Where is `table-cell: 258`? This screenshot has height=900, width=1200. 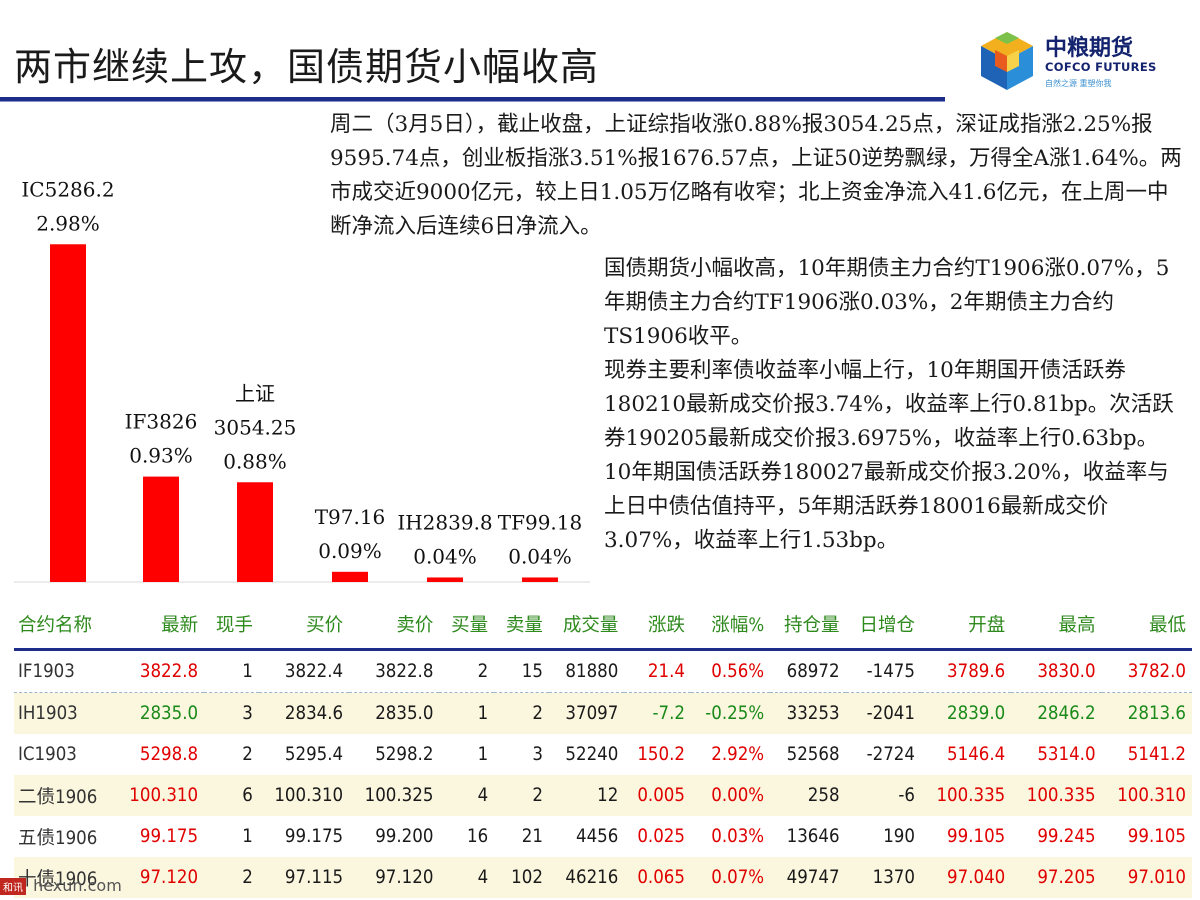
table-cell: 258 is located at coordinates (808, 795).